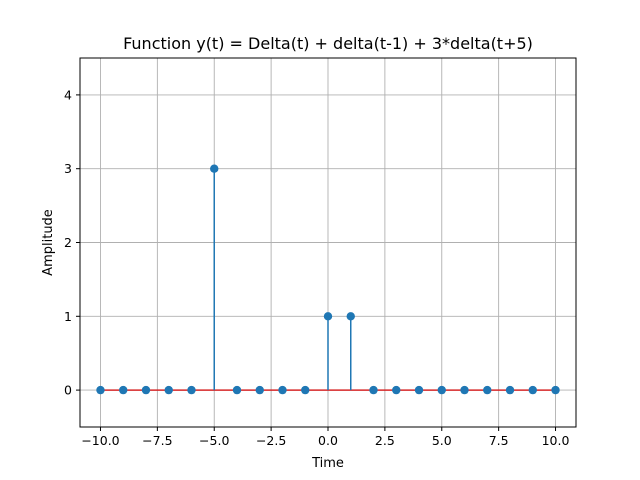 The image size is (640, 480). Describe the element at coordinates (499, 440) in the screenshot. I see `x-tick-label: 7.5` at that location.